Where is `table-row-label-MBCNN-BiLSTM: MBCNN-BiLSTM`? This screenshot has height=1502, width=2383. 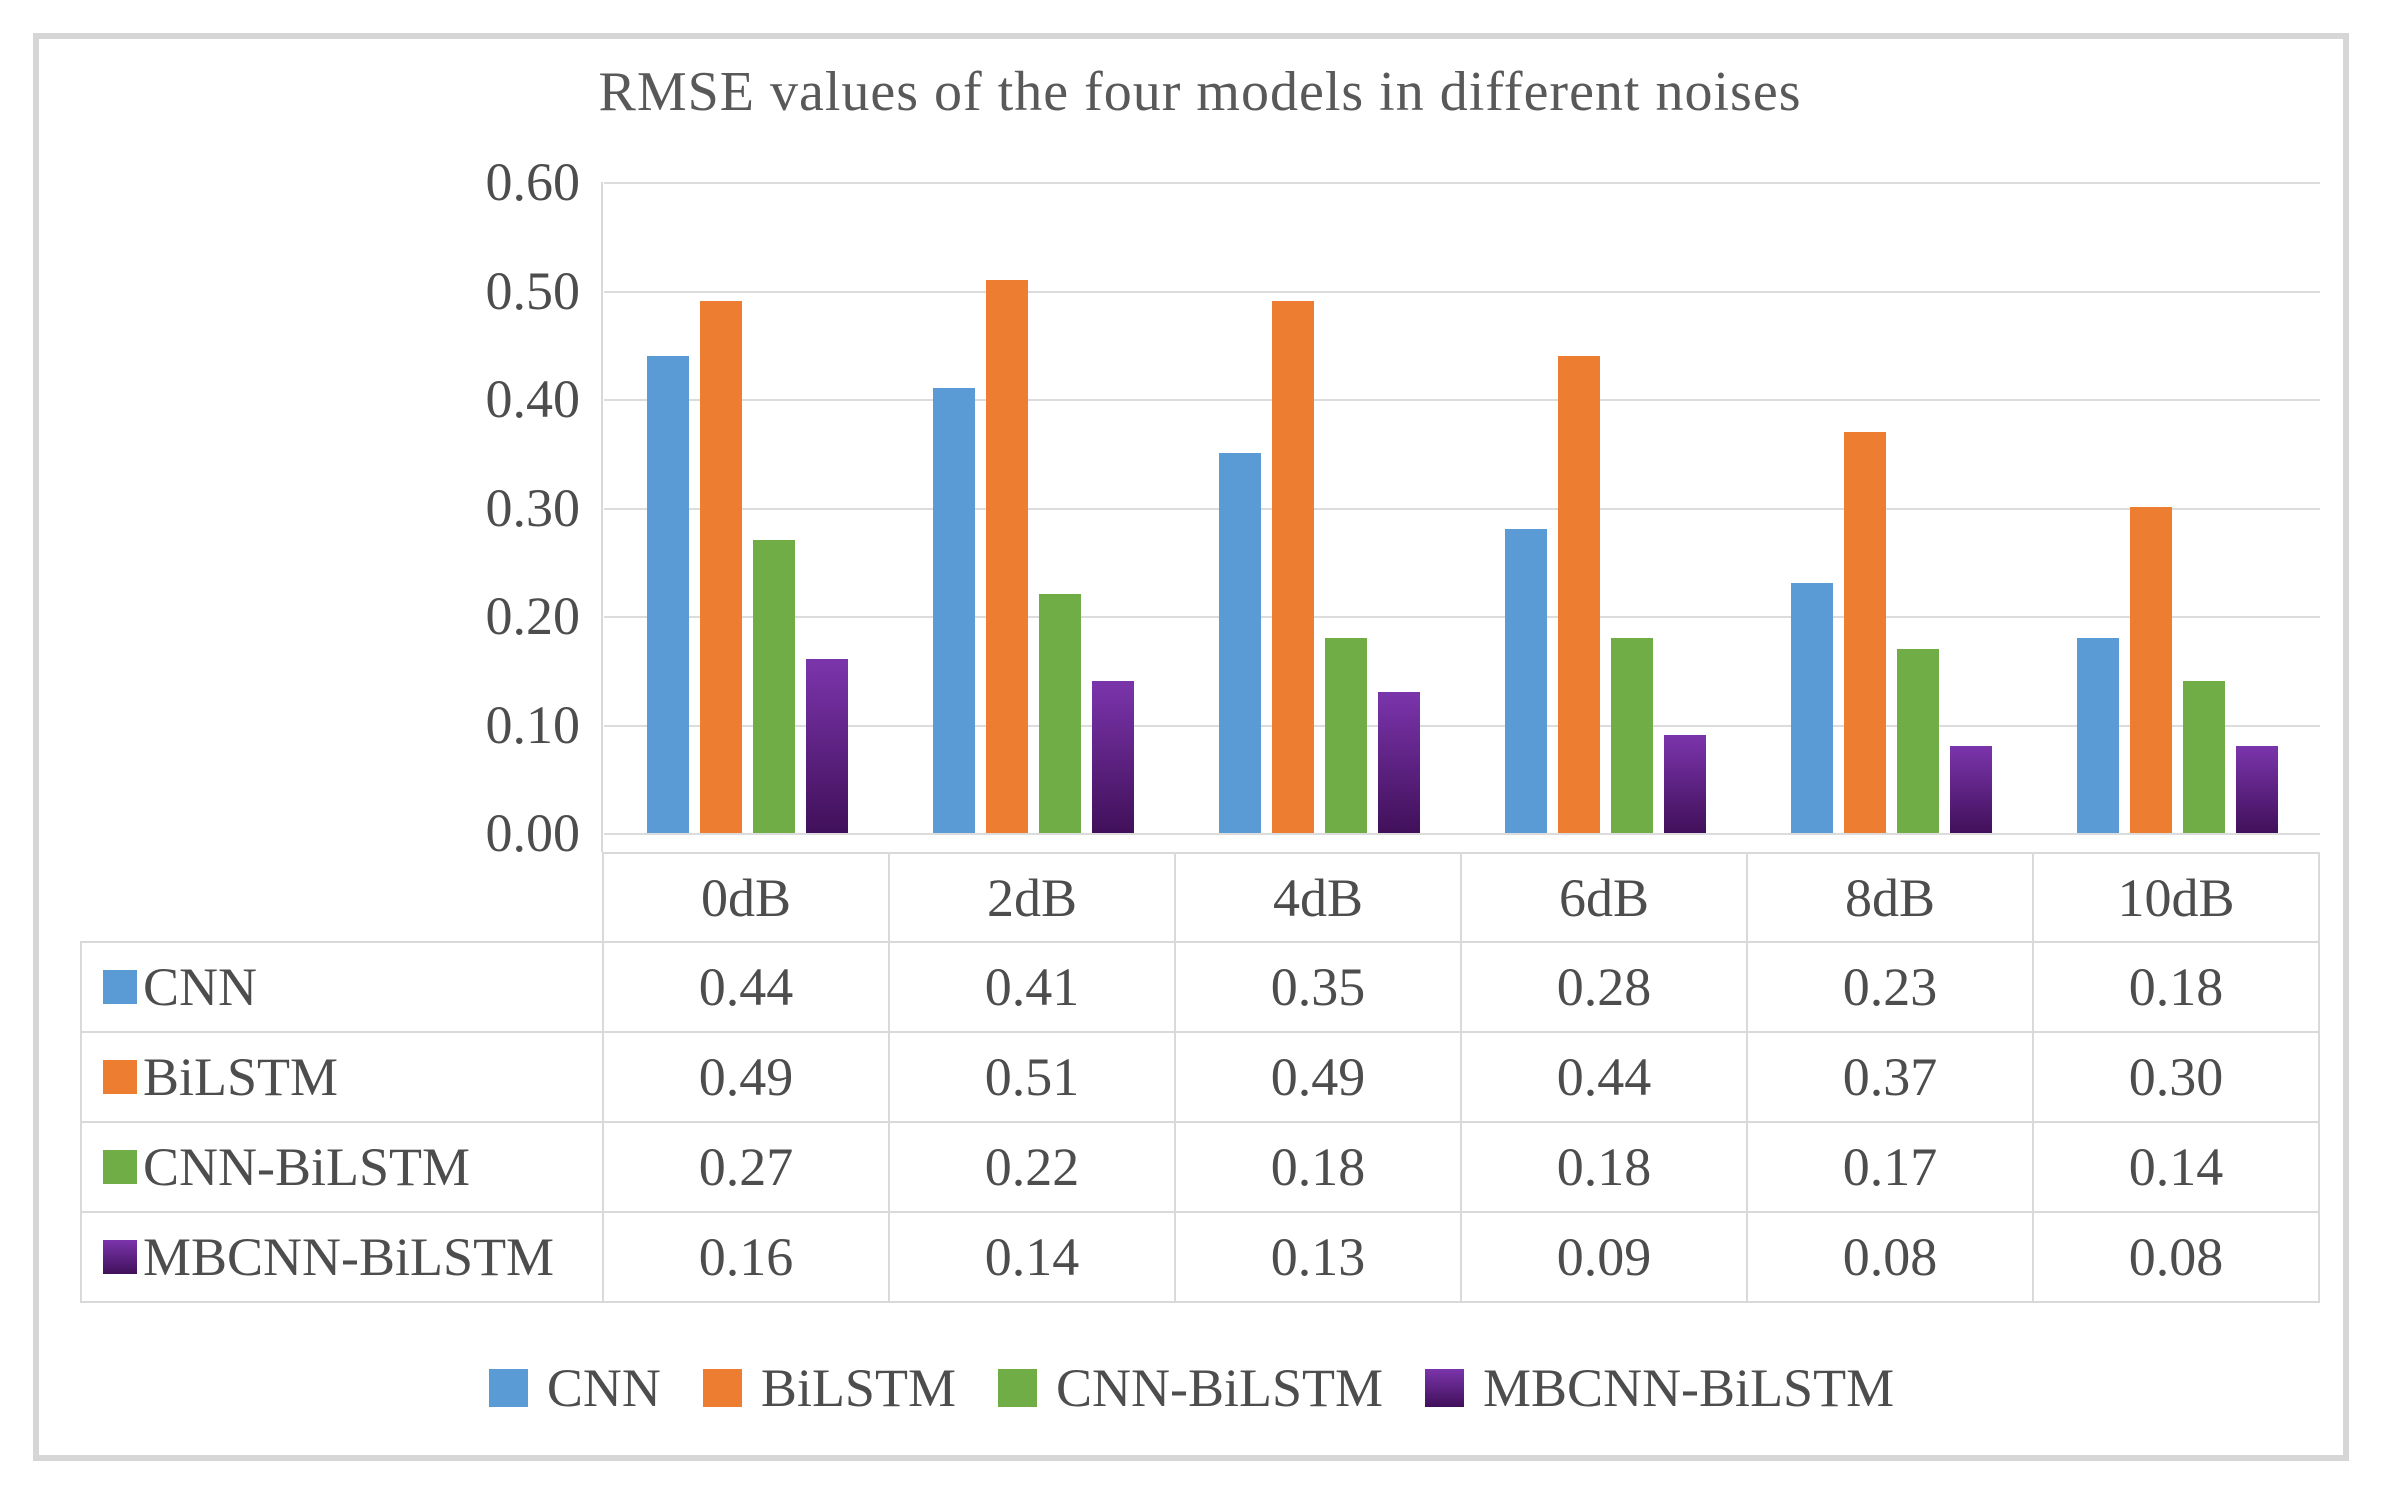 table-row-label-MBCNN-BiLSTM: MBCNN-BiLSTM is located at coordinates (342, 1258).